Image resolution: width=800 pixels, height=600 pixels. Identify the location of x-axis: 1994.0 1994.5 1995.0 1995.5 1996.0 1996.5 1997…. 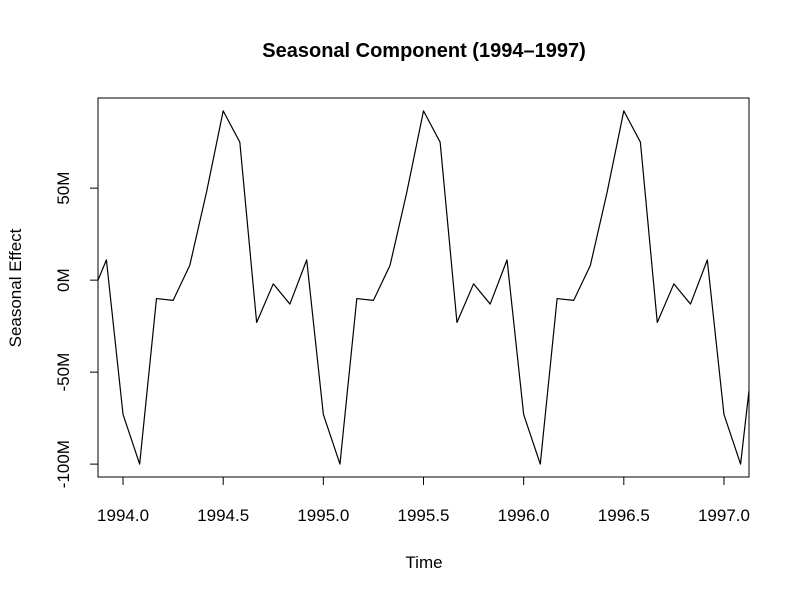
(423, 500).